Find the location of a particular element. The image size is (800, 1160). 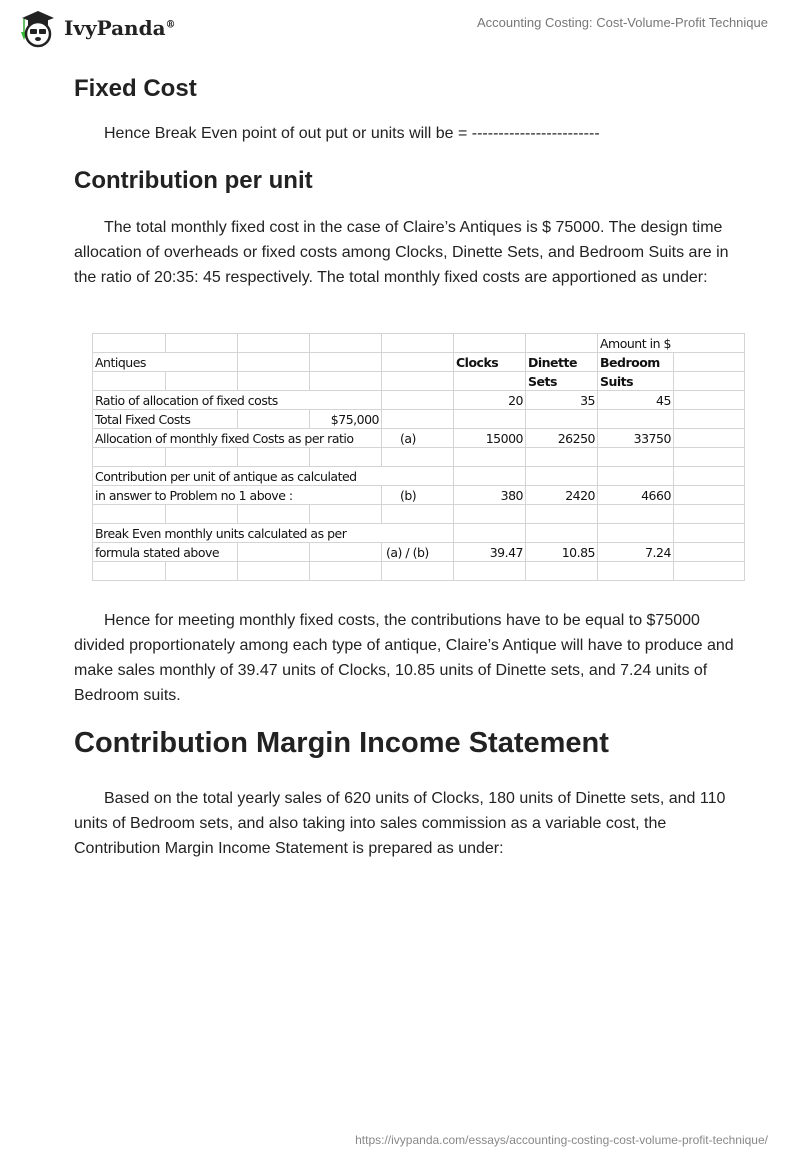

heading-contribution: Contribution per unit is located at coordinates (193, 180).